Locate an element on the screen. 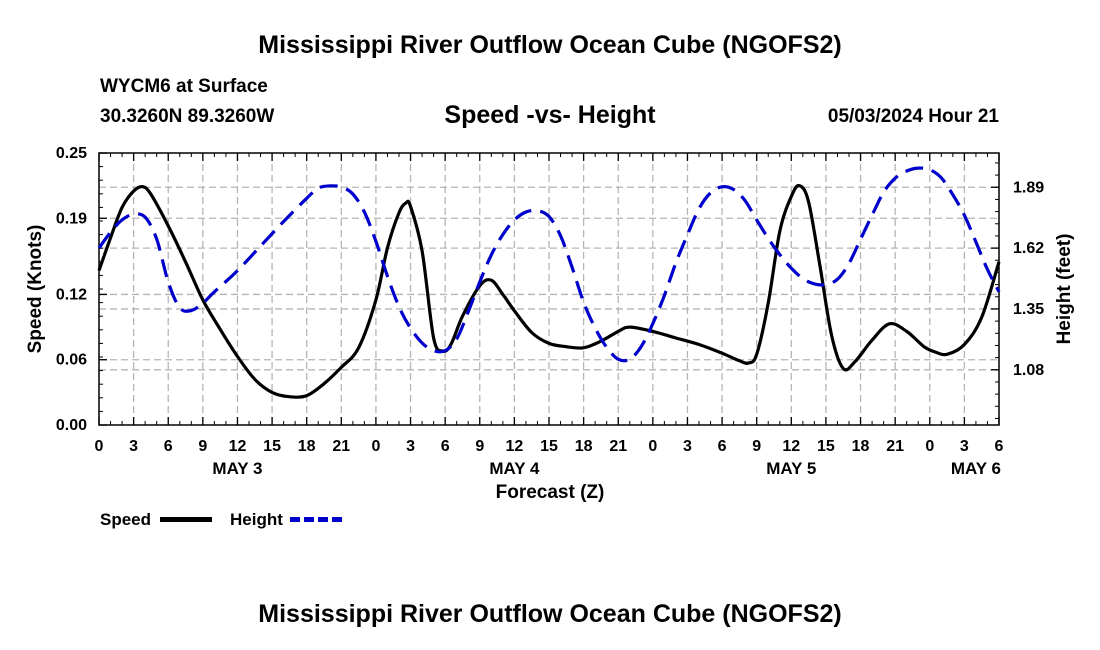 Image resolution: width=1100 pixels, height=650 pixels. forecast-datetime: 05/03/2024 Hour 21 is located at coordinates (913, 116).